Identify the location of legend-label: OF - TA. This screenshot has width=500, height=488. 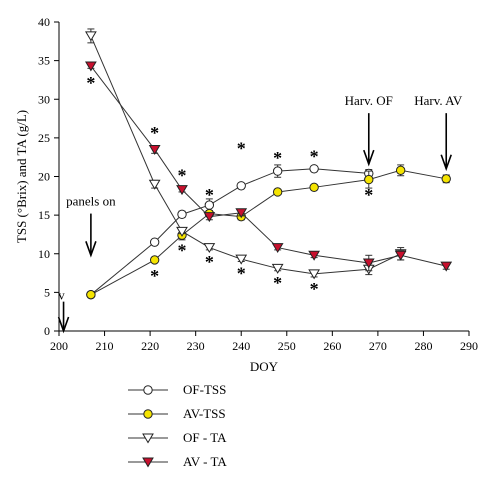
(205, 437).